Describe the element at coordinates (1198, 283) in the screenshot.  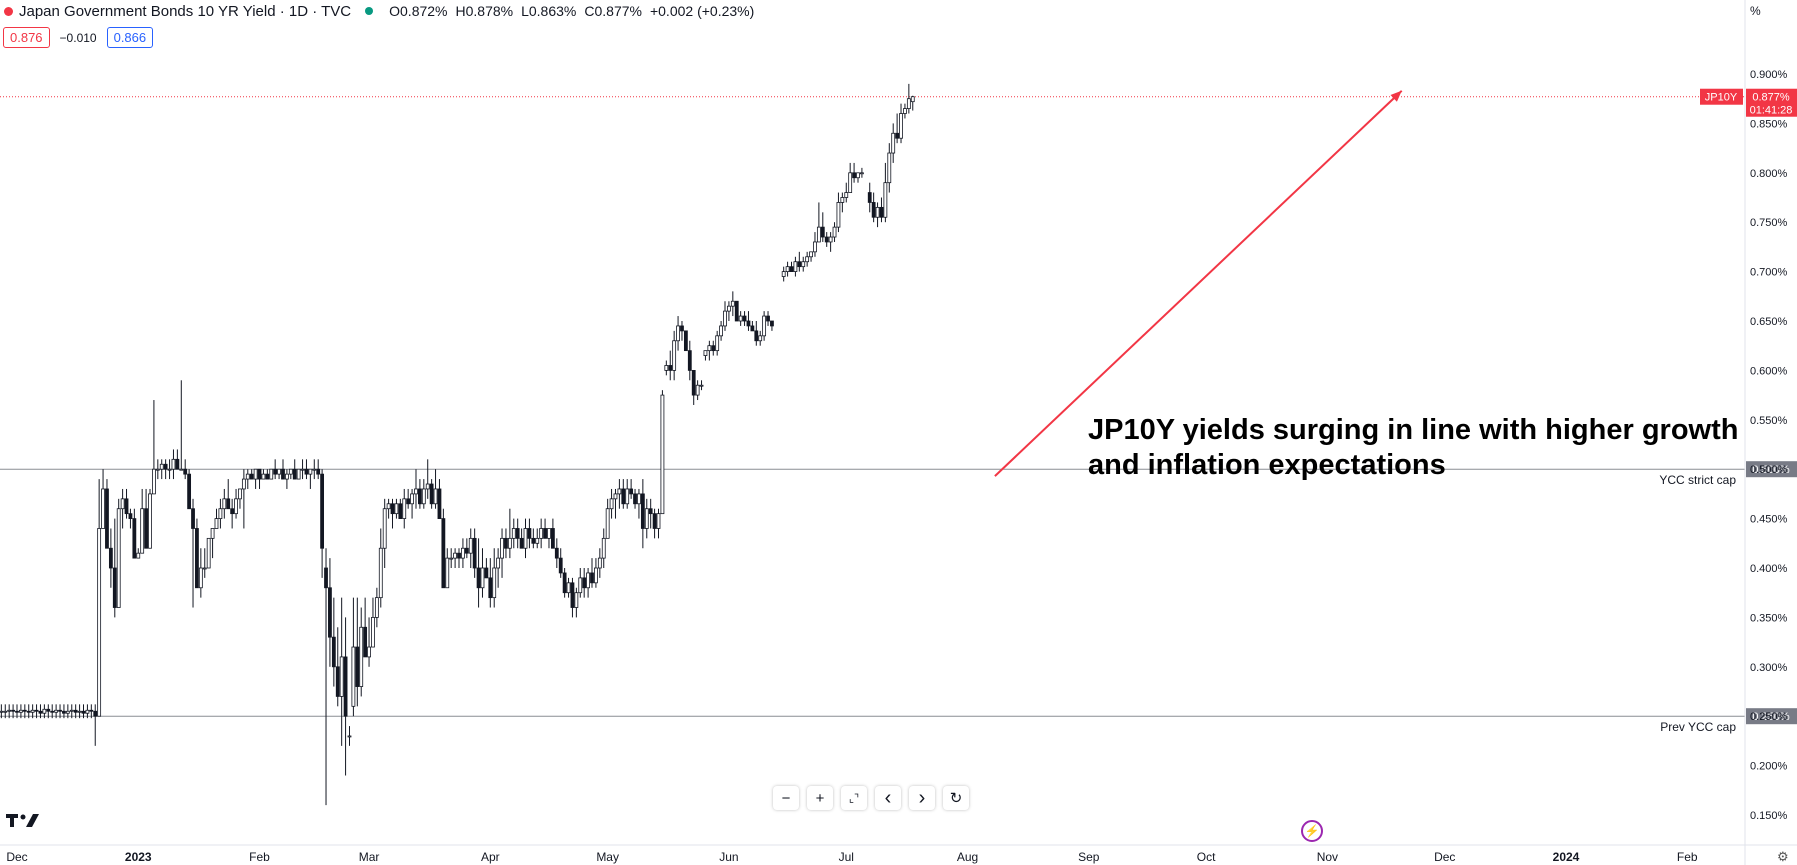
I see `trend-arrow-line` at that location.